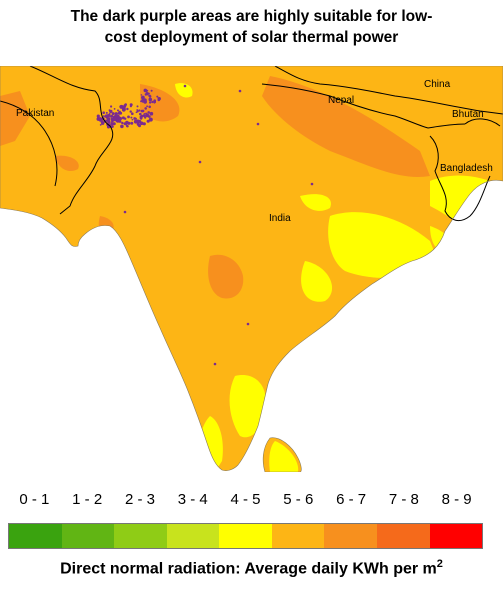 The image size is (503, 589). I want to click on zone-central-low, so click(317, 281).